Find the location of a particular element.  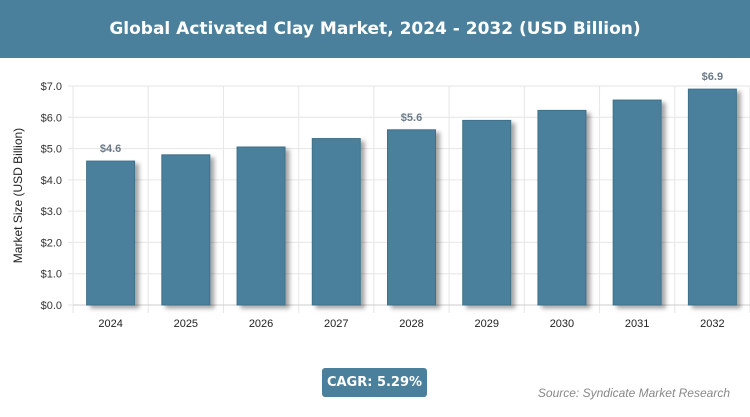

data-label: $4.6 is located at coordinates (110, 149).